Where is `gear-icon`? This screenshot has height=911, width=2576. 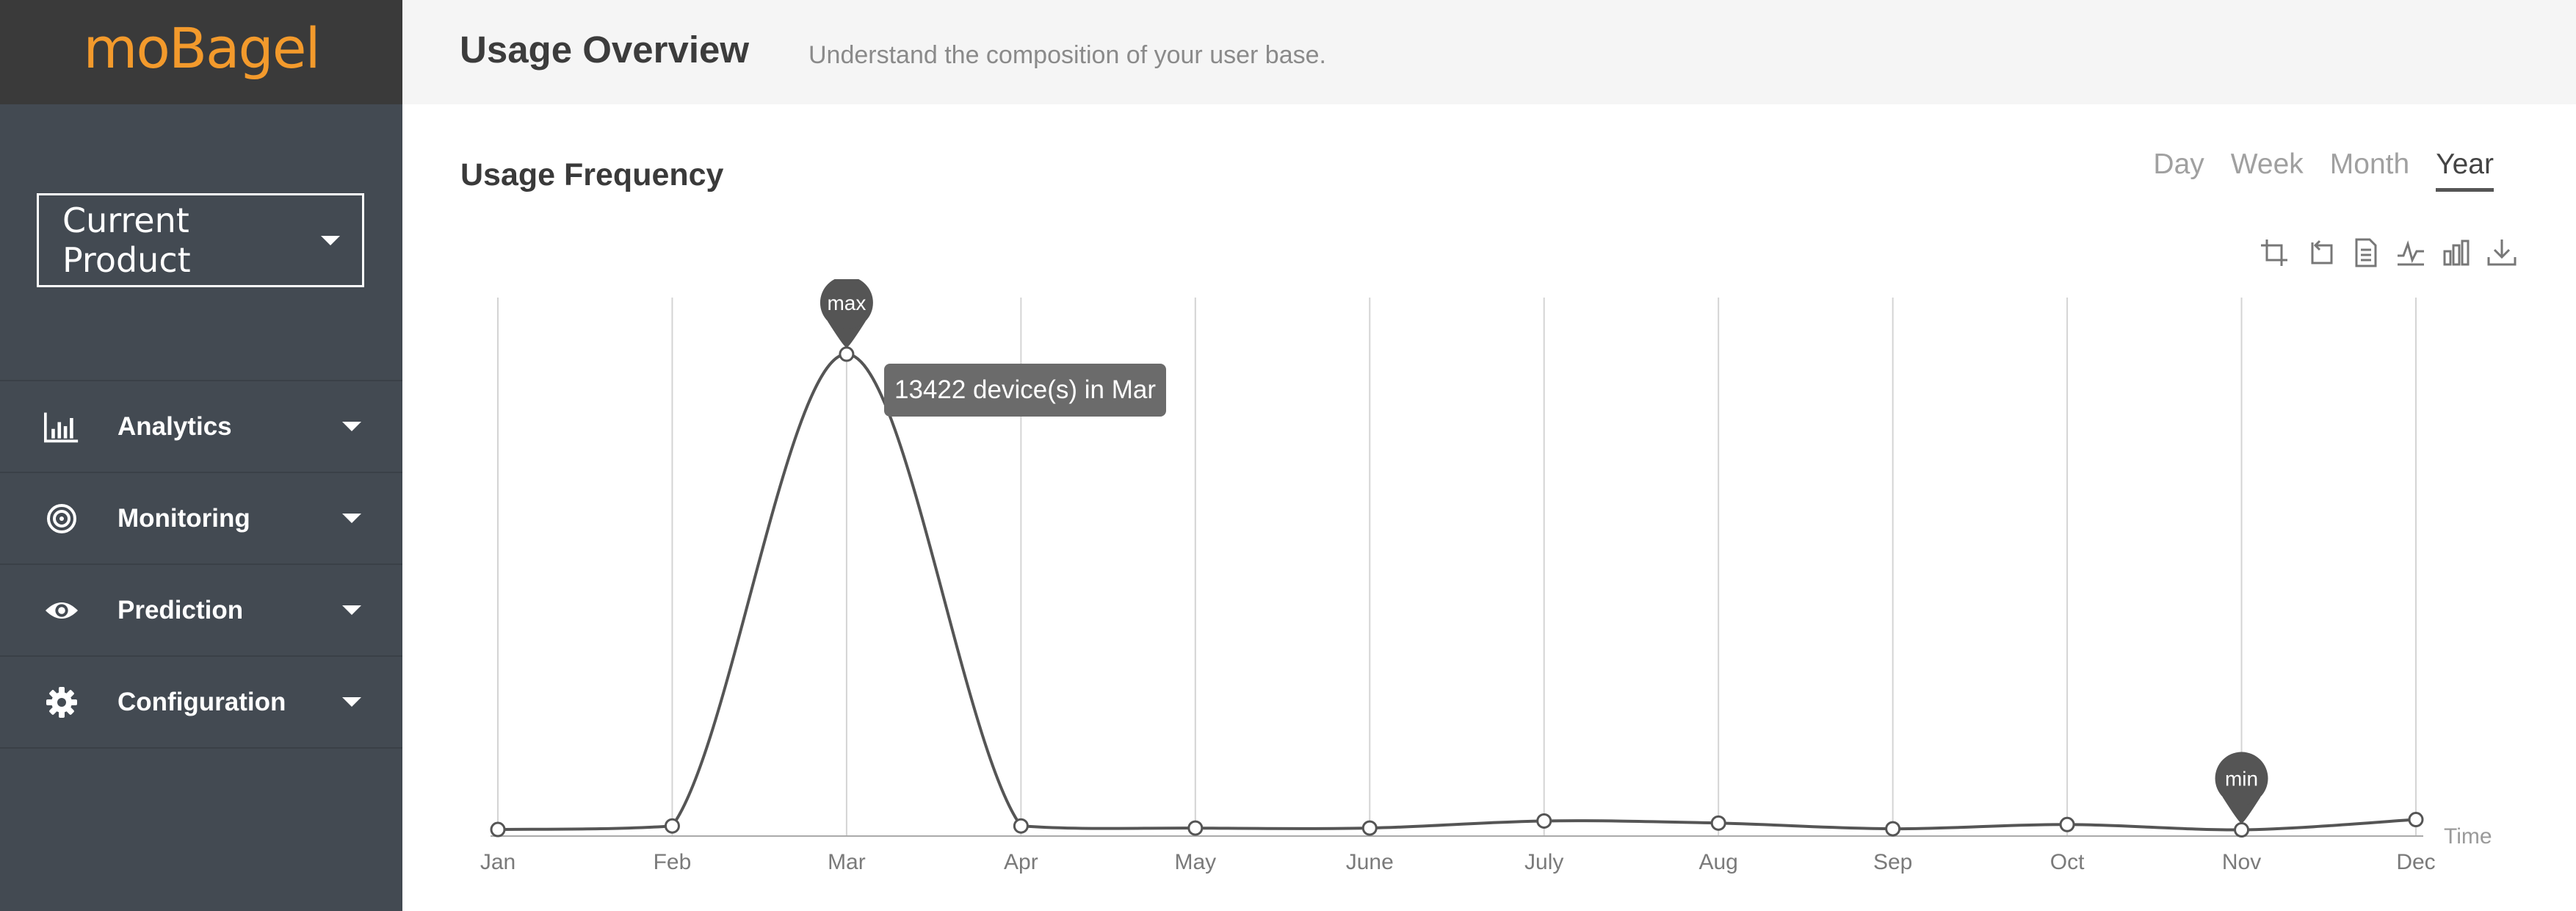
gear-icon is located at coordinates (61, 702).